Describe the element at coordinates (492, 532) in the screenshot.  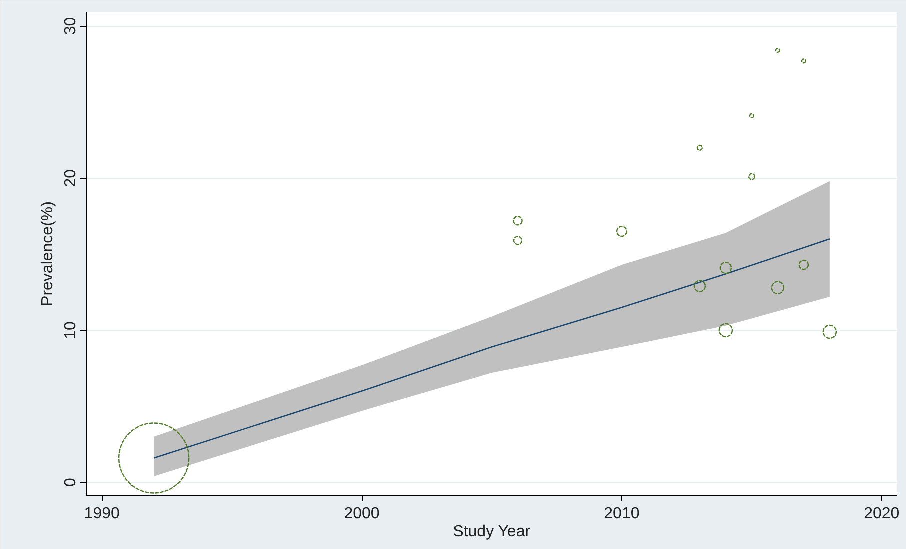
I see `x-axis-title: Study Year` at that location.